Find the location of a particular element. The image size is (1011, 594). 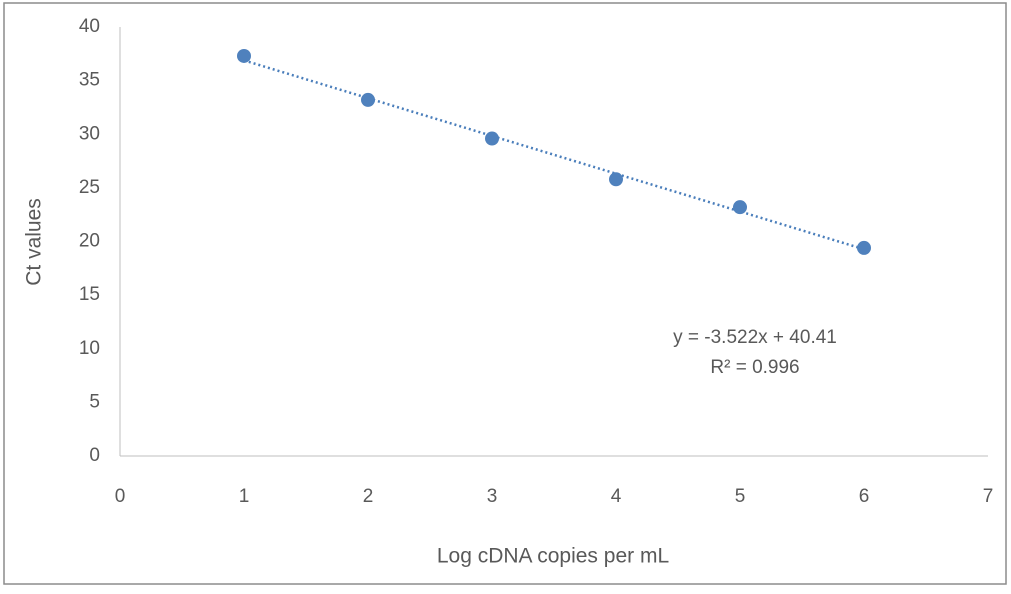

y-tick-label: 10 is located at coordinates (89, 348).